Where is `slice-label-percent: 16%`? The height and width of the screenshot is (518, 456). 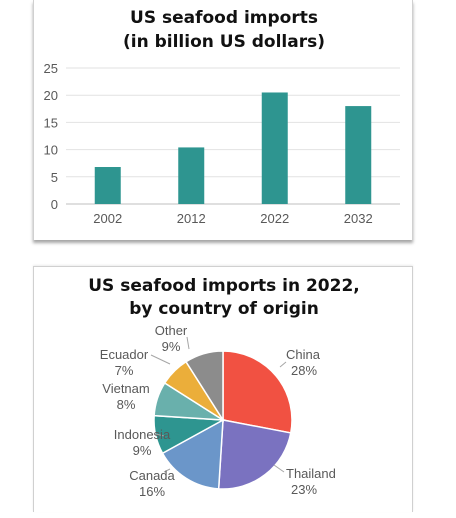
slice-label-percent: 16% is located at coordinates (152, 491).